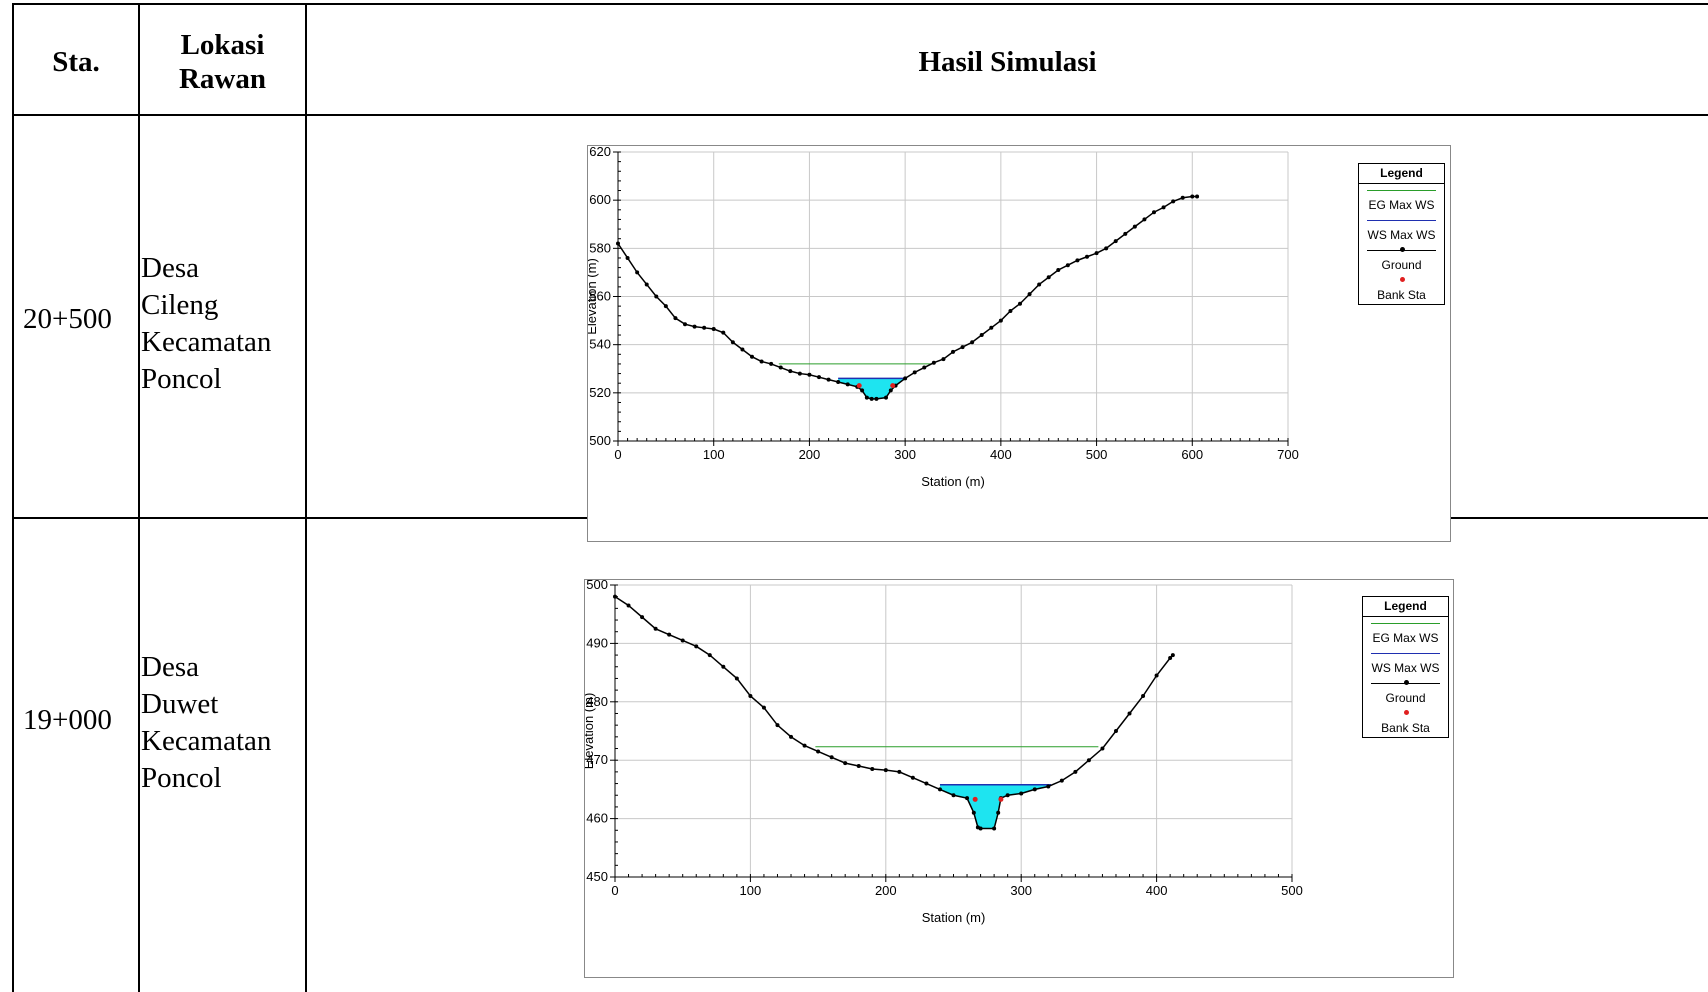  I want to click on header-lokasi-line2: Rawan, so click(222, 79).